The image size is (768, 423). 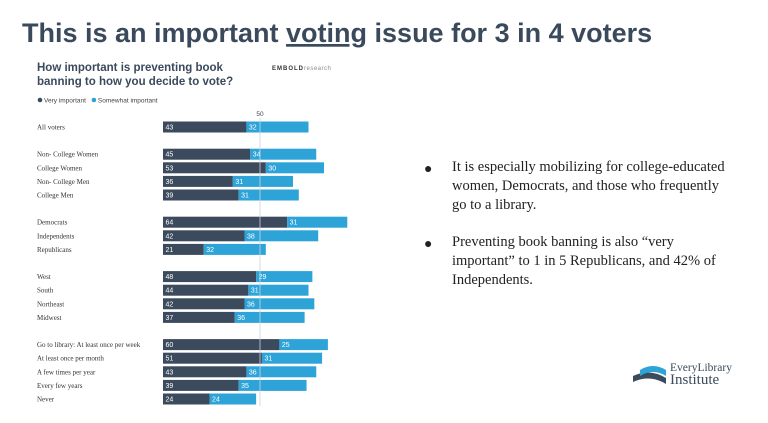 What do you see at coordinates (49, 318) in the screenshot?
I see `category-label: Midwest` at bounding box center [49, 318].